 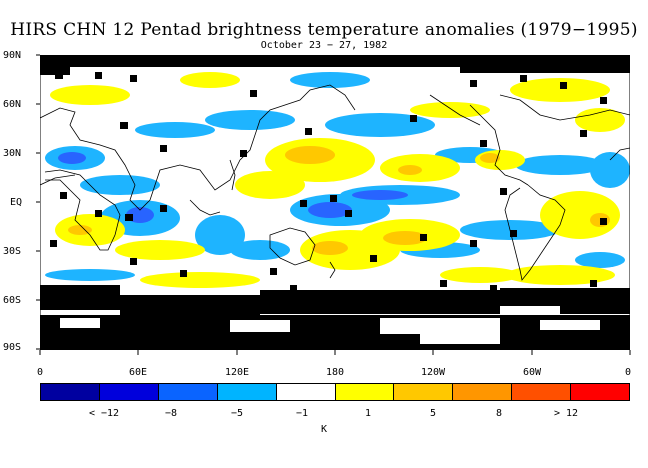 I want to click on lat-label-60n: 60N, so click(x=12, y=104).